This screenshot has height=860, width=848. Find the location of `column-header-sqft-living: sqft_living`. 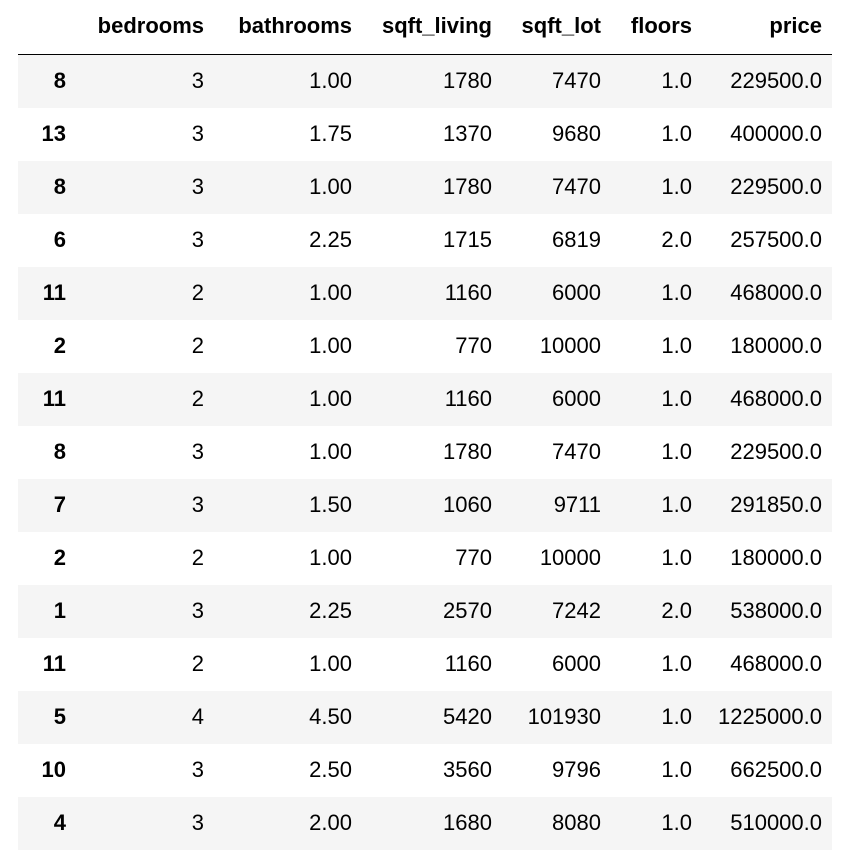

column-header-sqft-living: sqft_living is located at coordinates (432, 27).